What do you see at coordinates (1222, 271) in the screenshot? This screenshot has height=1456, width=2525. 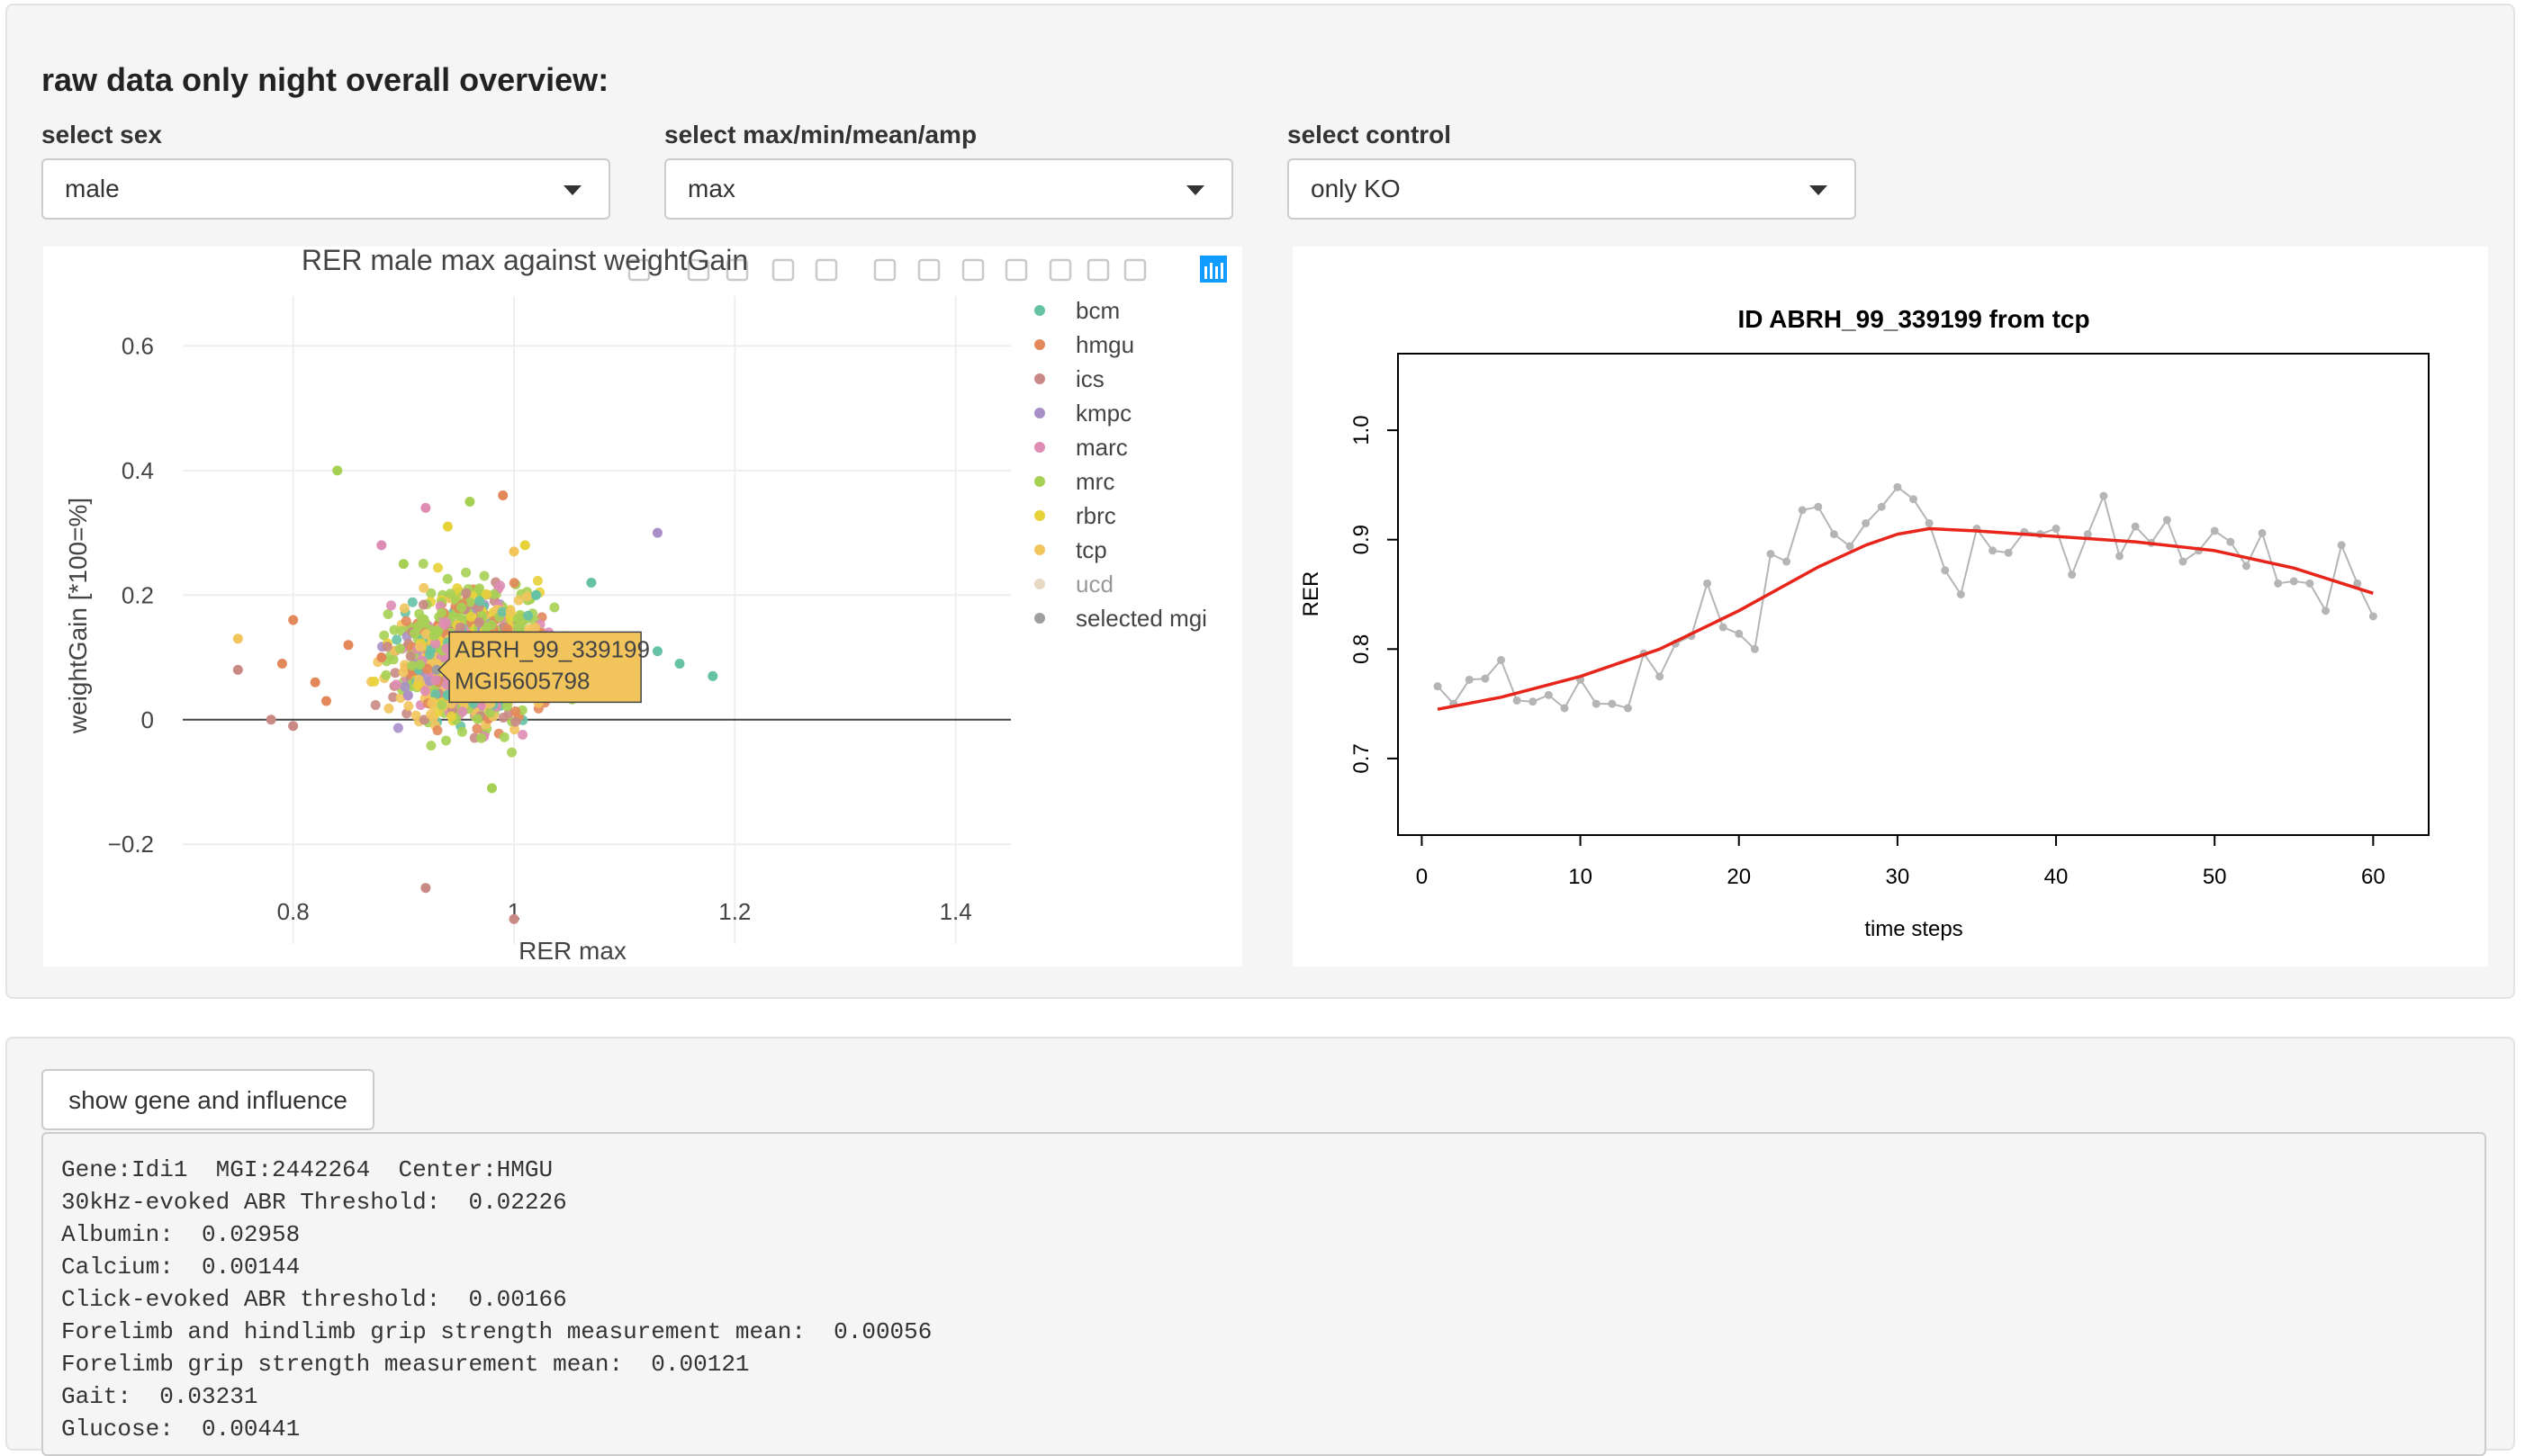 I see `icon-bar` at bounding box center [1222, 271].